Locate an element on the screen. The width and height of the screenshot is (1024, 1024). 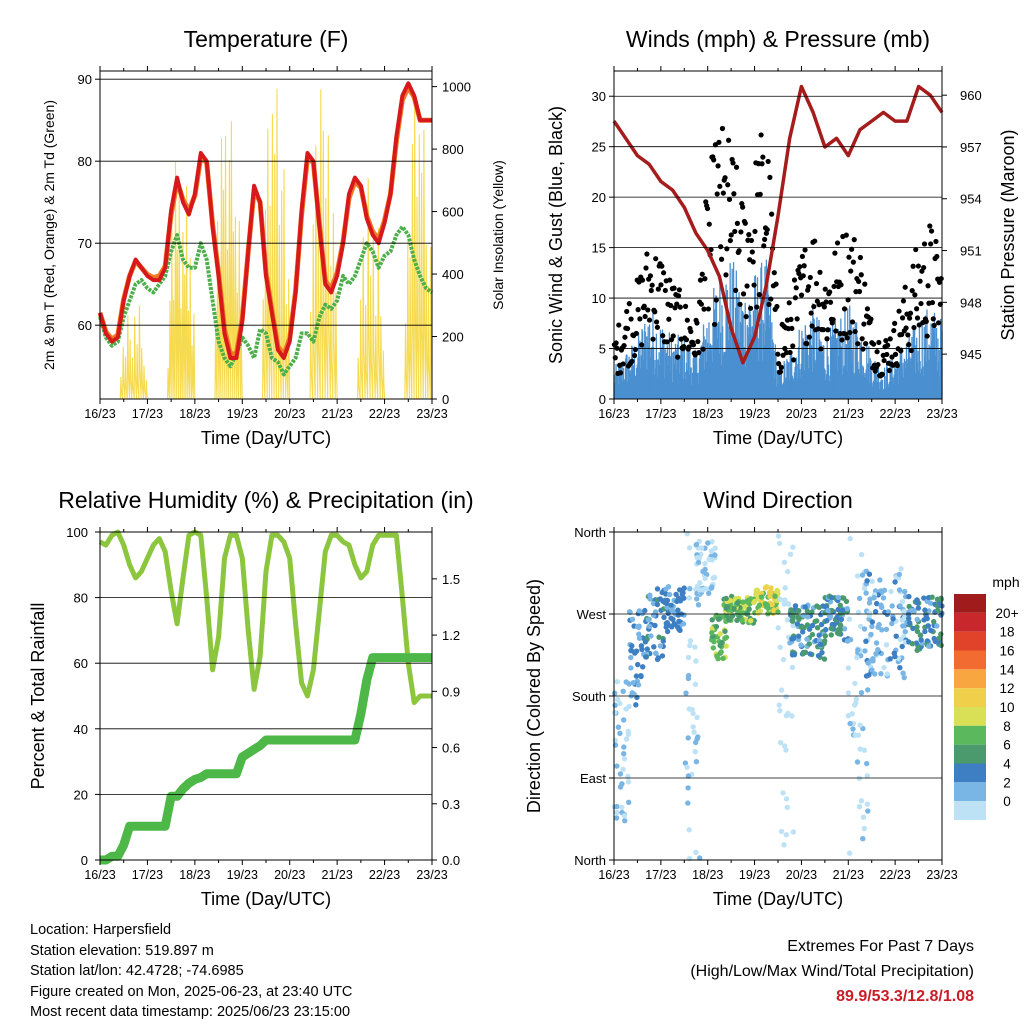
temp-ytick-label: 80 is located at coordinates (85, 161).